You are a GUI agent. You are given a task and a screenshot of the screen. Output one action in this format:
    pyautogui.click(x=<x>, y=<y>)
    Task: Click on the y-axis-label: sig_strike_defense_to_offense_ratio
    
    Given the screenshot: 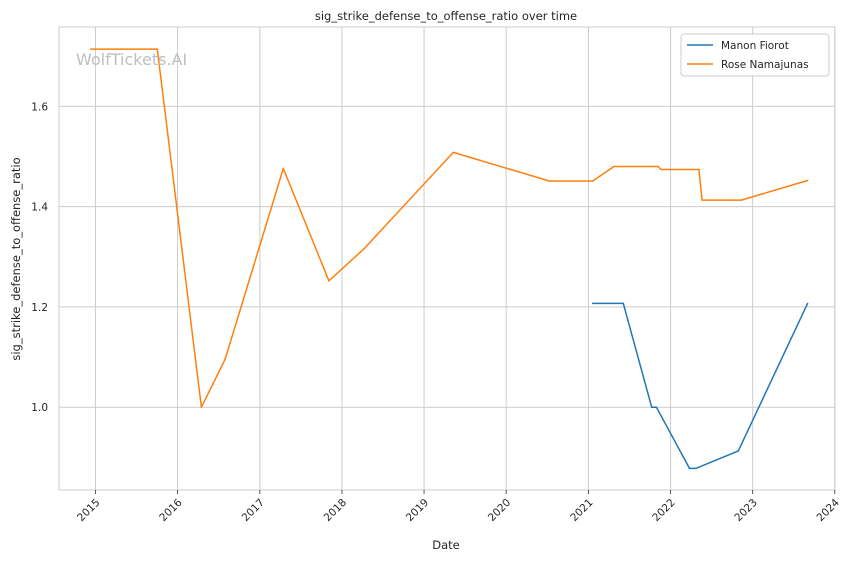 What is the action you would take?
    pyautogui.click(x=16, y=258)
    